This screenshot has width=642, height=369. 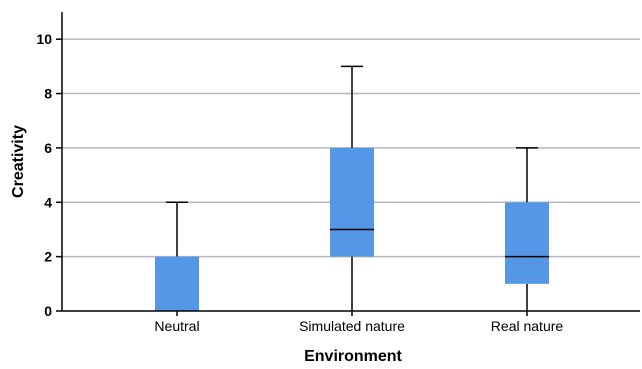 What do you see at coordinates (48, 148) in the screenshot?
I see `y-tick-label: 6` at bounding box center [48, 148].